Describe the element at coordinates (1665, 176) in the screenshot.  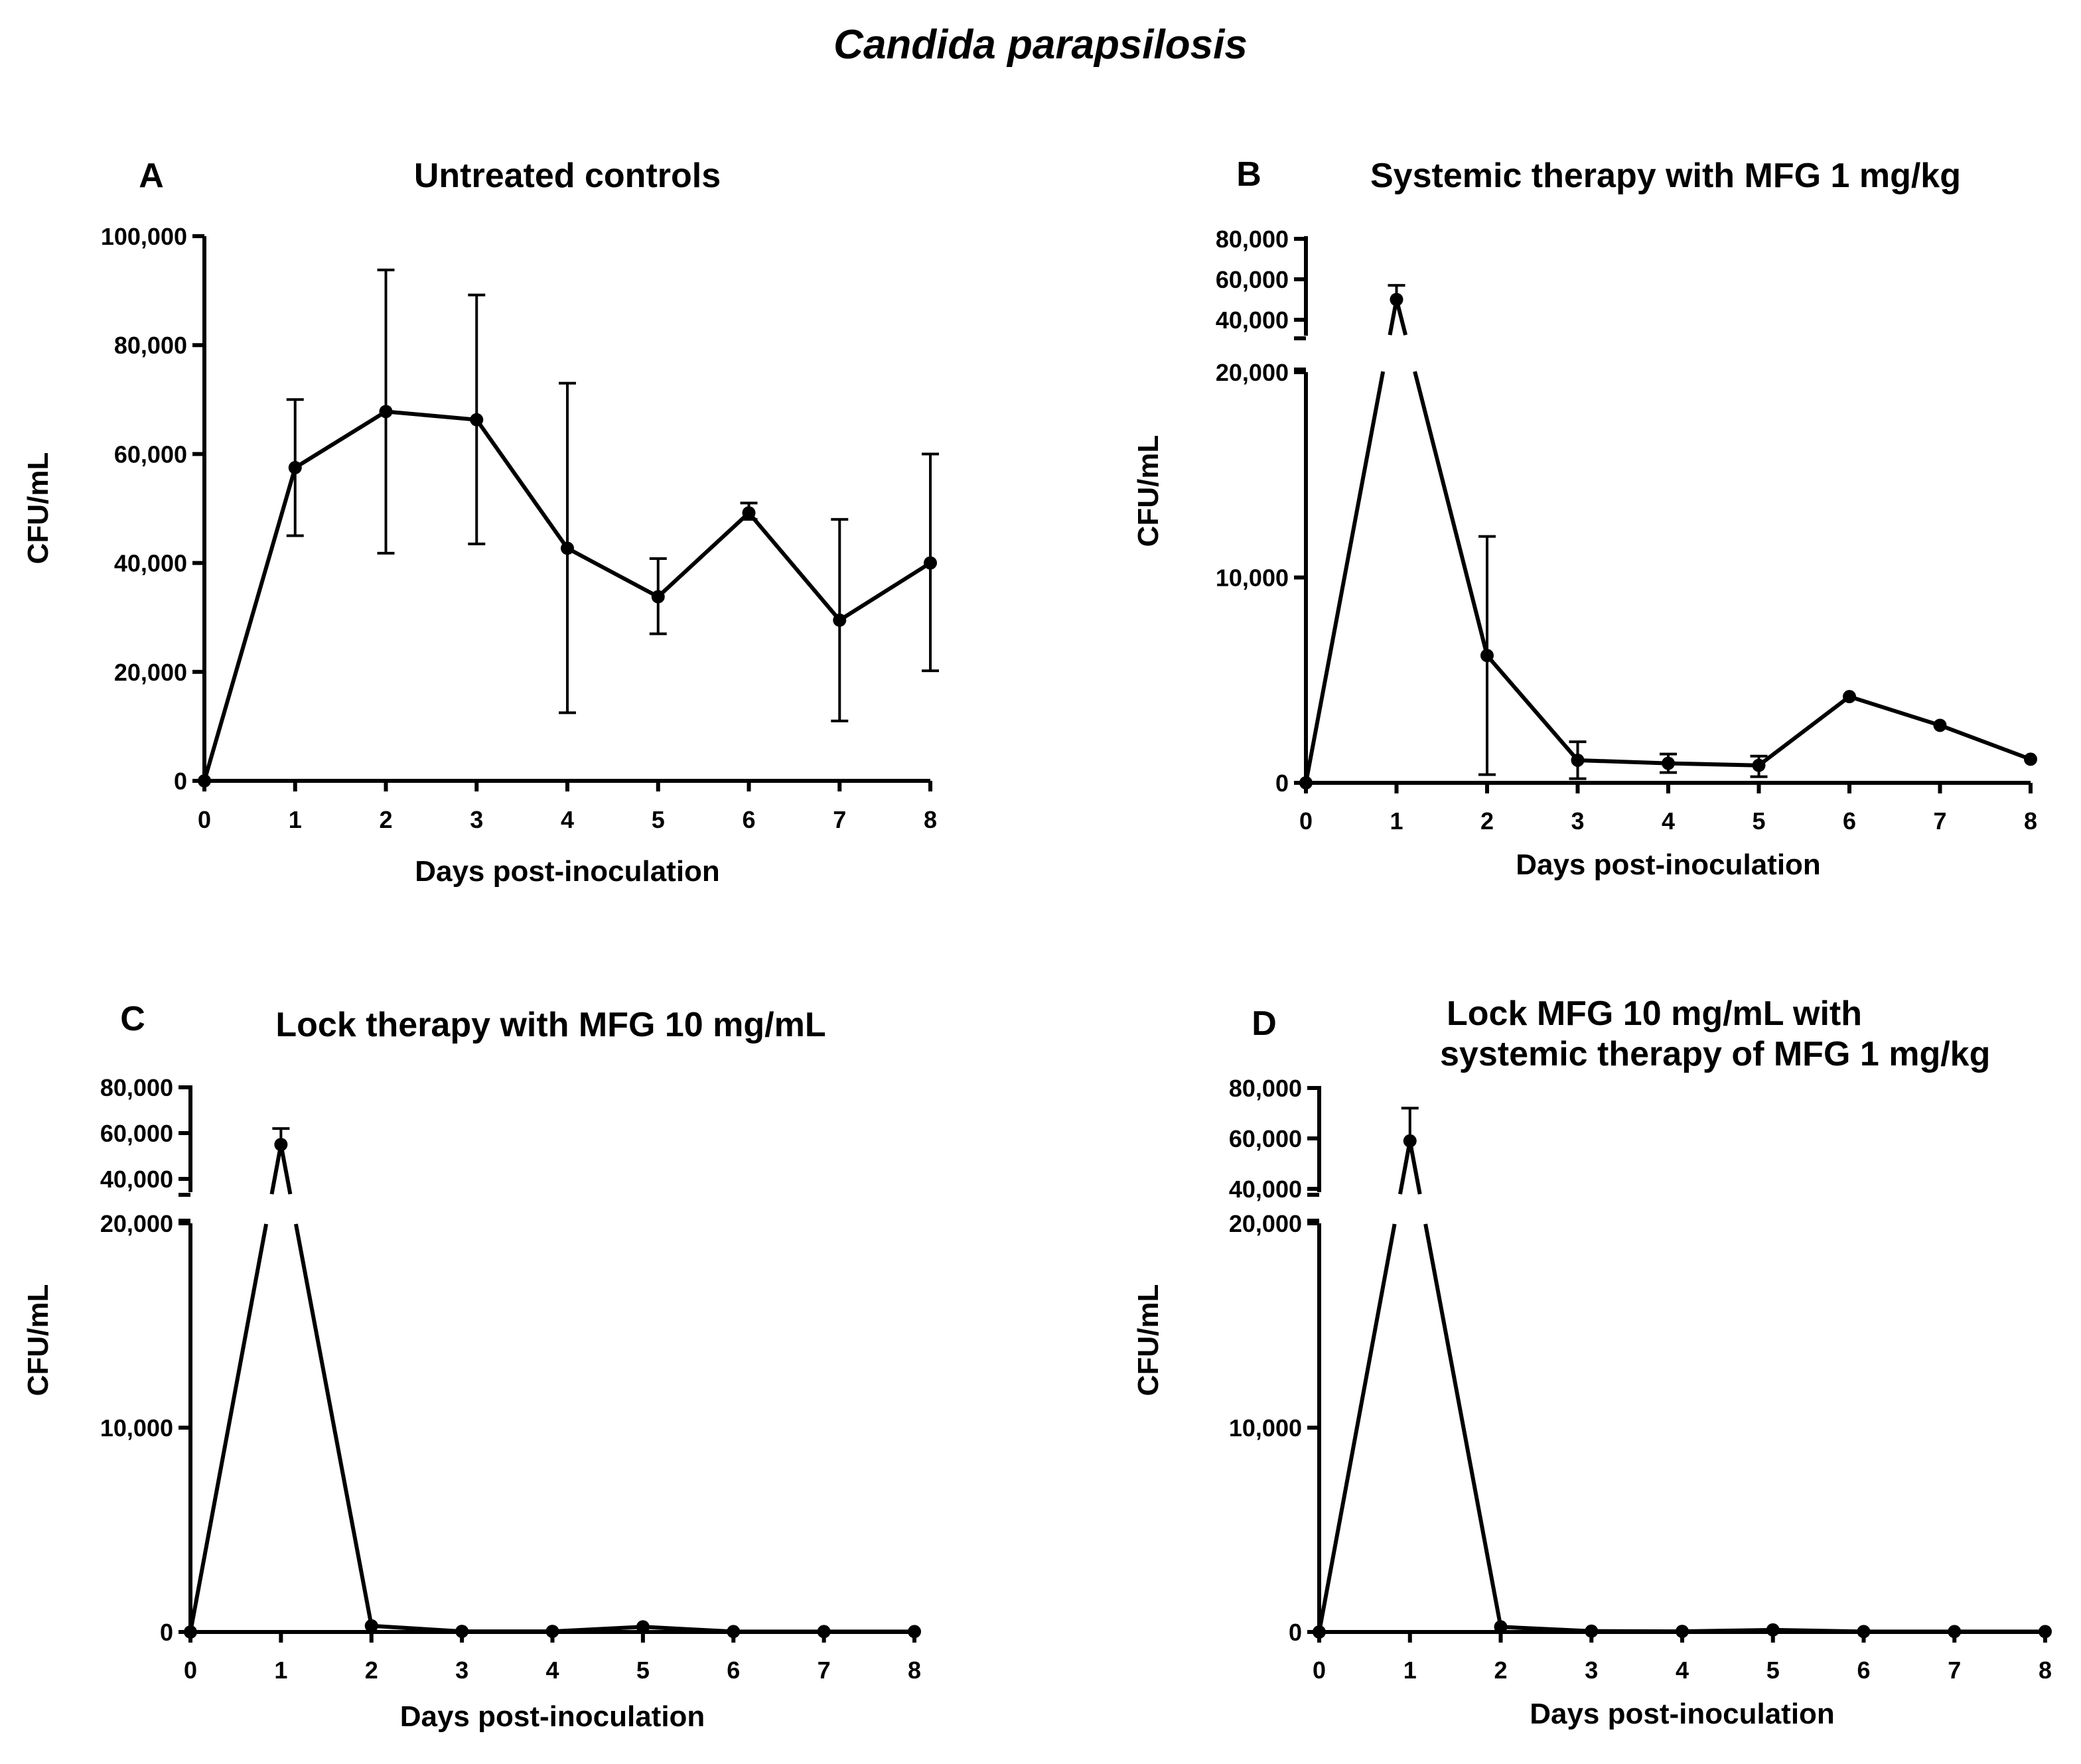
I see `panel-title: Systemic therapy with MFG 1 mg/kg` at that location.